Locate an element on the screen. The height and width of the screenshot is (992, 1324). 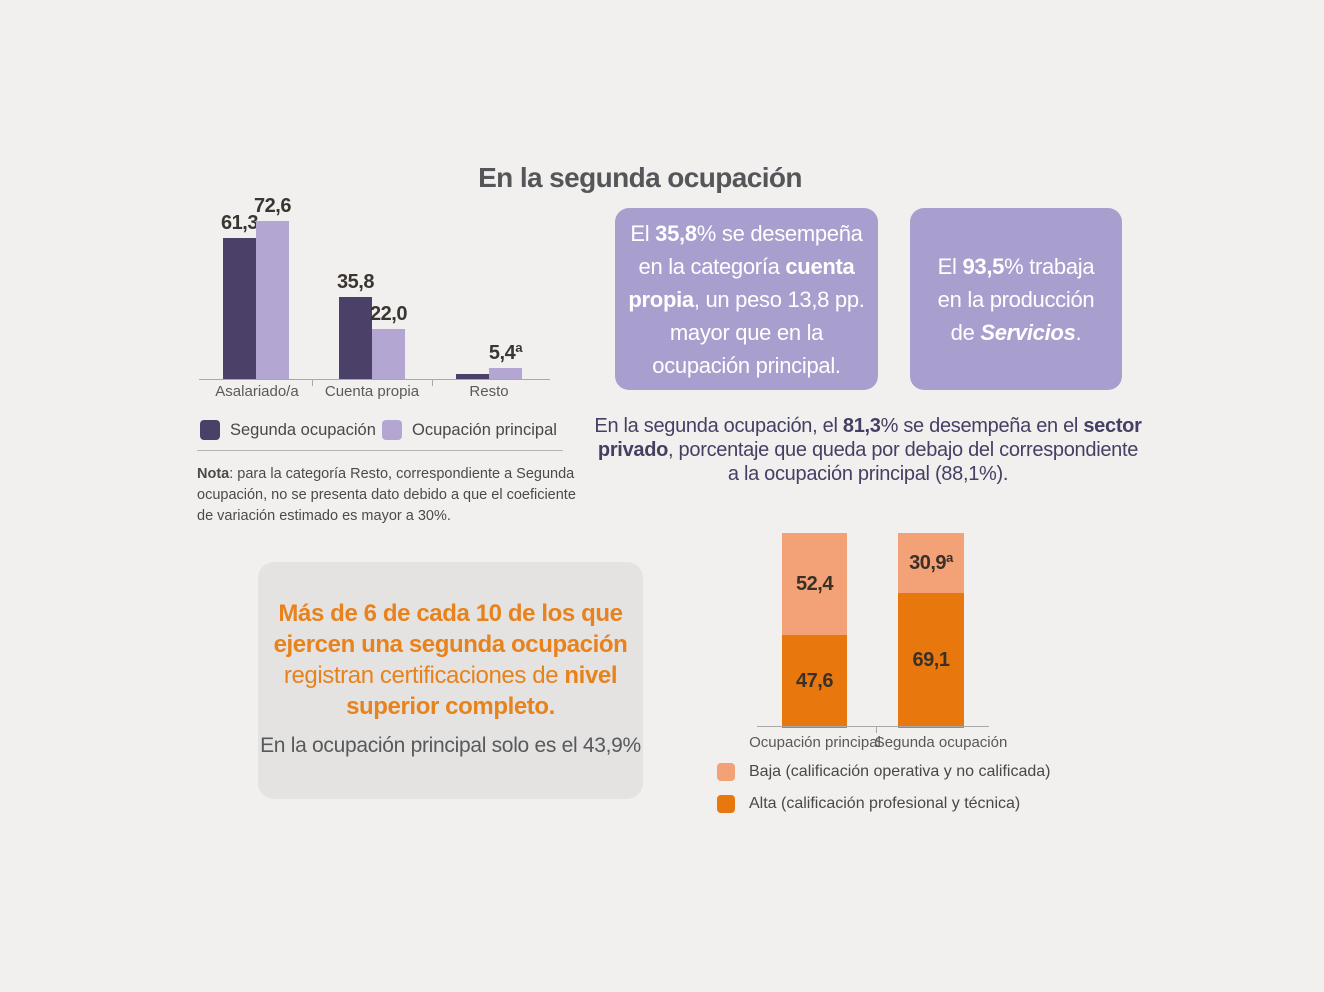
bar-group-resto: 5,4ª is located at coordinates (489, 287).